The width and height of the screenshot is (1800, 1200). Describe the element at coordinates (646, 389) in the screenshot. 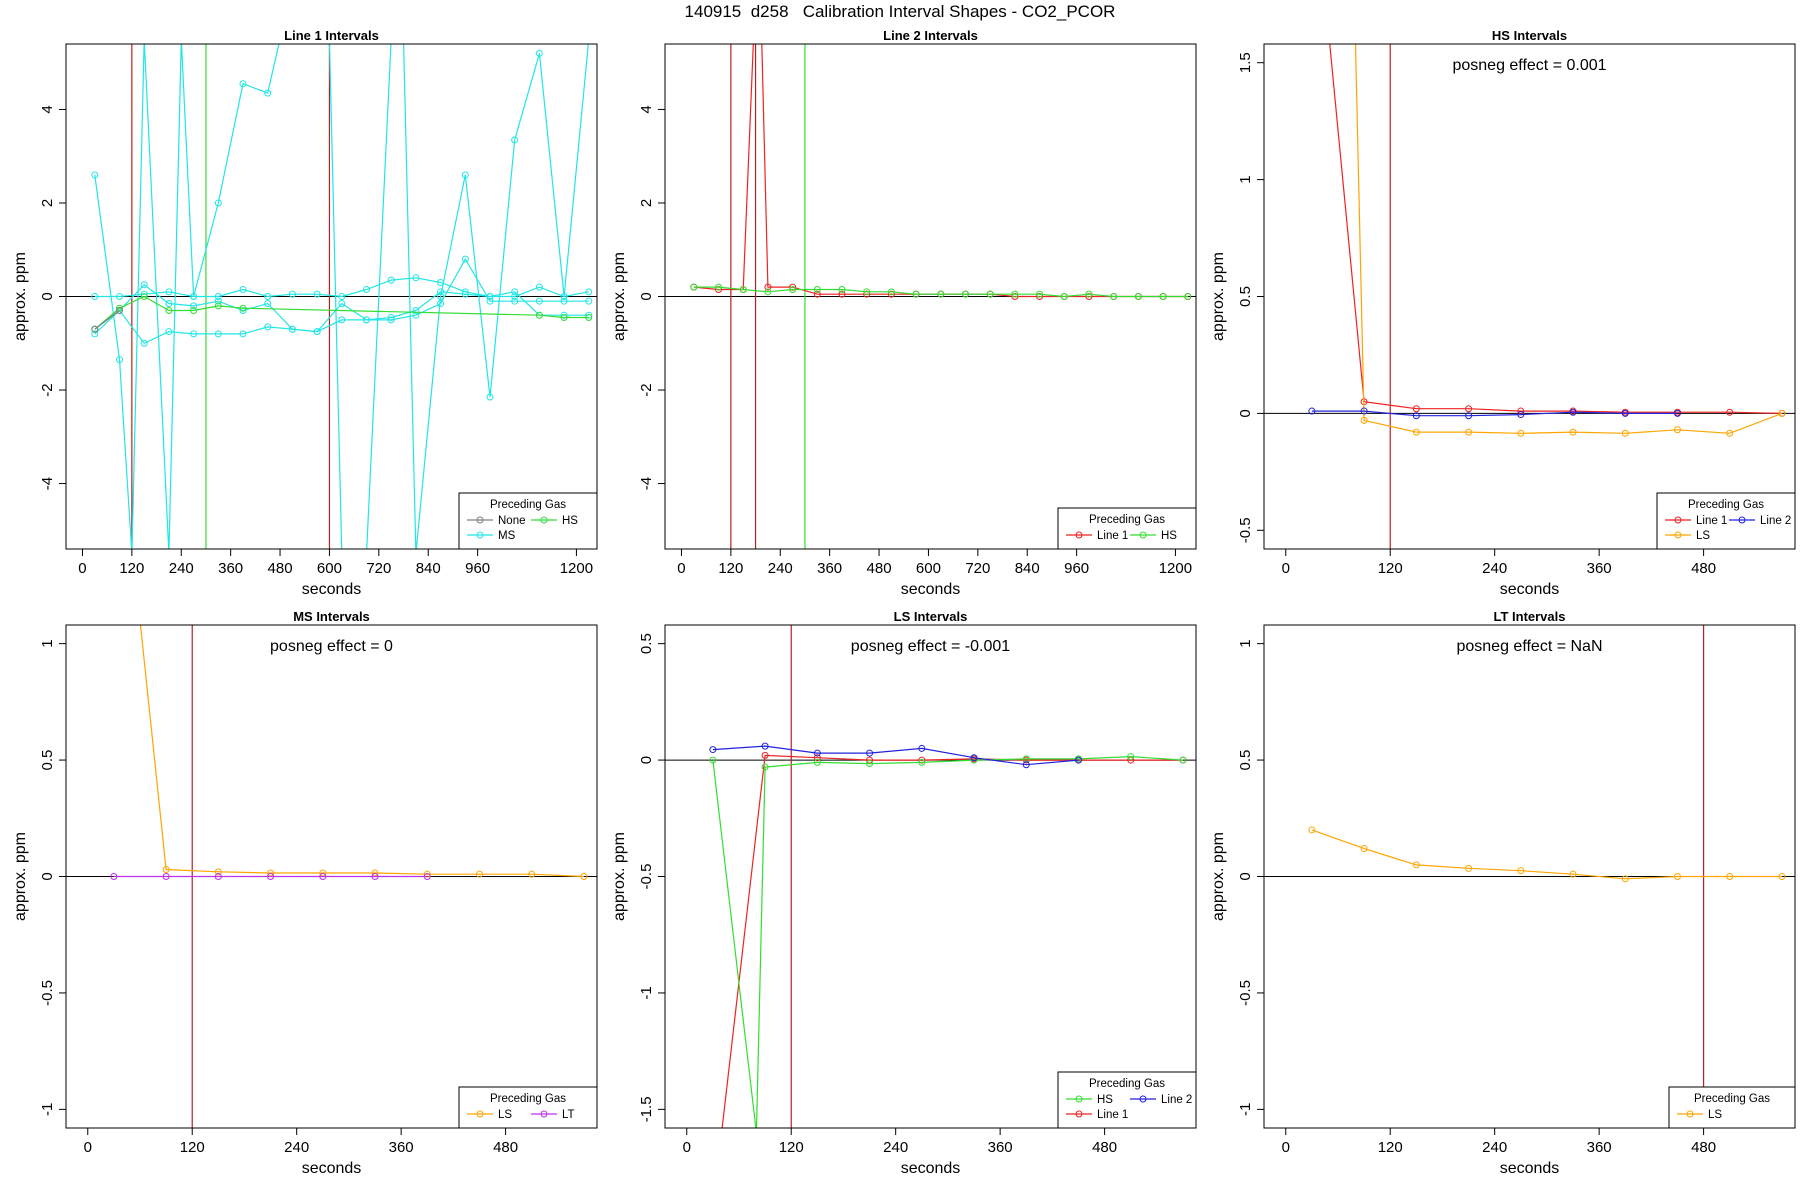

I see `y-tick-label: -2` at that location.